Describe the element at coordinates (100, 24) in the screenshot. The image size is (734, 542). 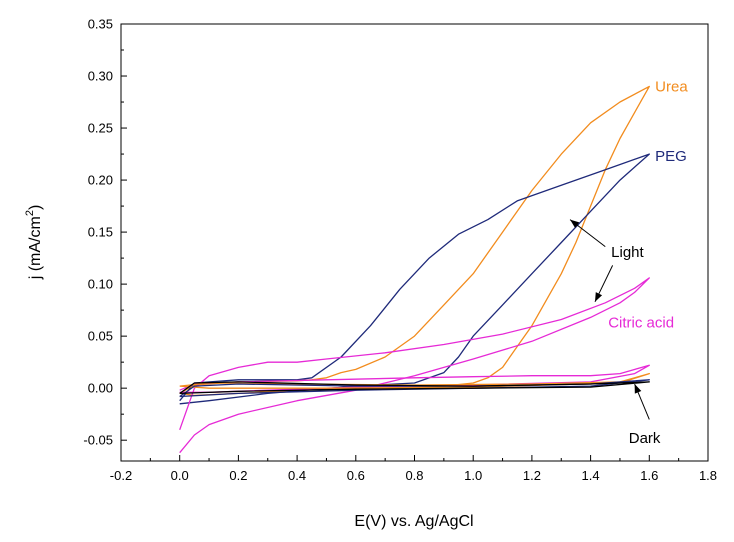
I see `y-tick-label: 0.35` at that location.